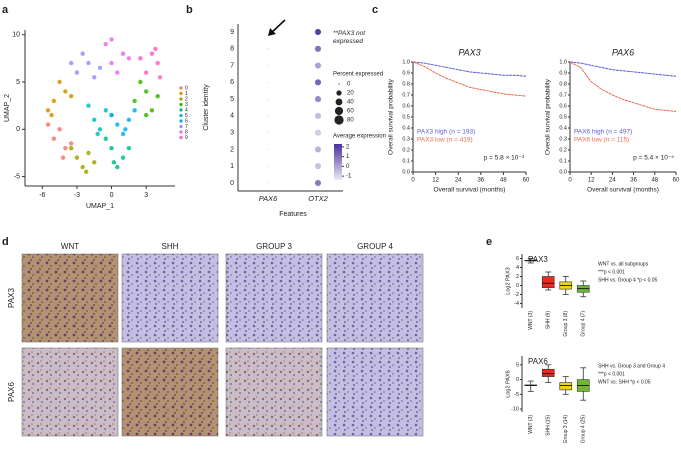 The height and width of the screenshot is (449, 681). I want to click on y-axis-label: Log2 PAX6, so click(508, 383).